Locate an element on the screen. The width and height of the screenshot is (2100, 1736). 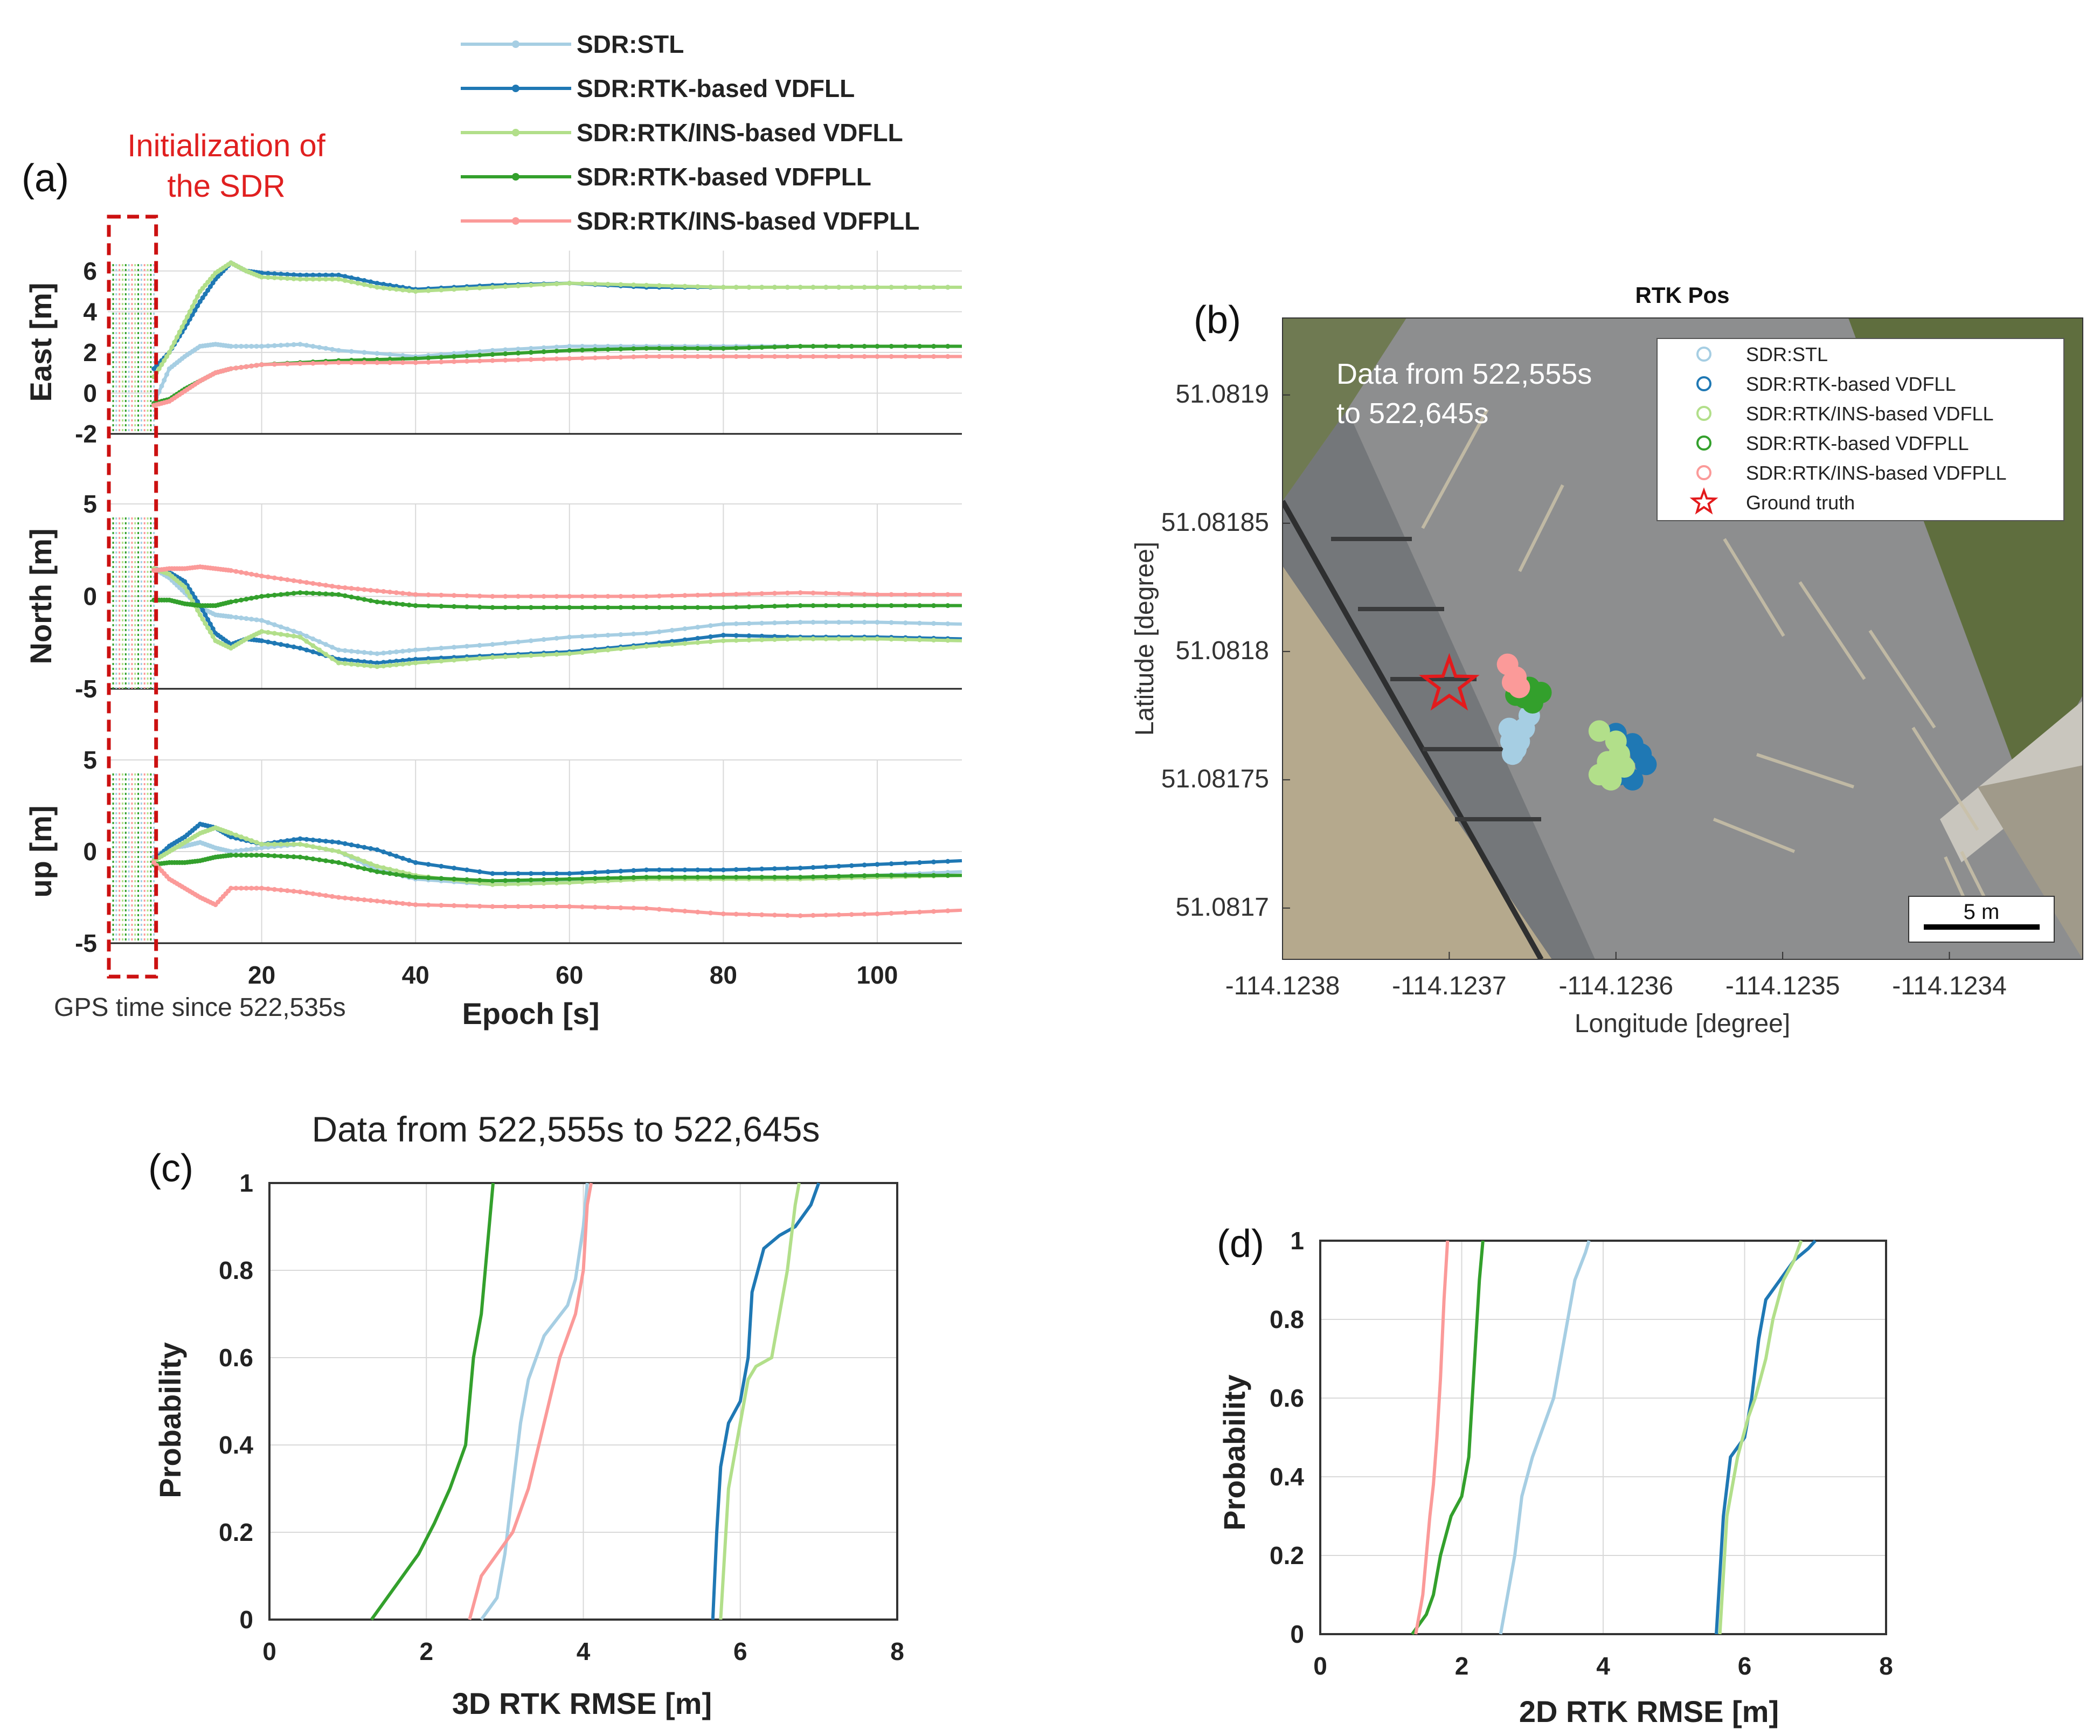
y-tick-label: 0.8 is located at coordinates (236, 1270).